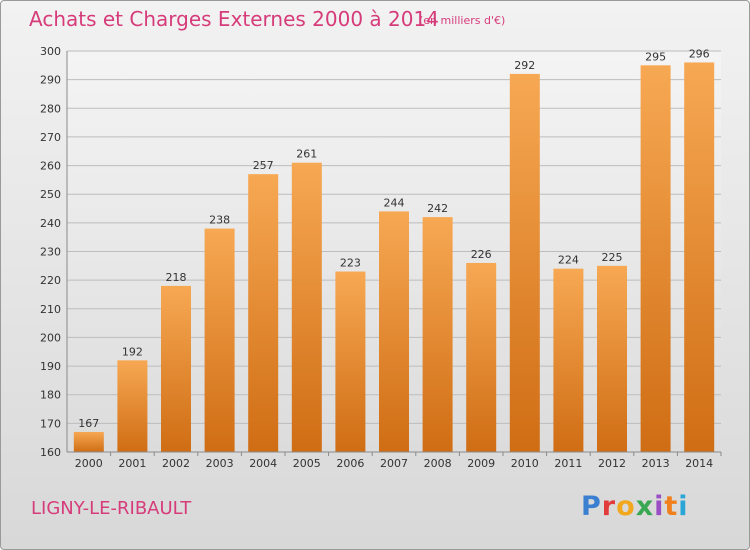  I want to click on y-tick-label: 290, so click(50, 80).